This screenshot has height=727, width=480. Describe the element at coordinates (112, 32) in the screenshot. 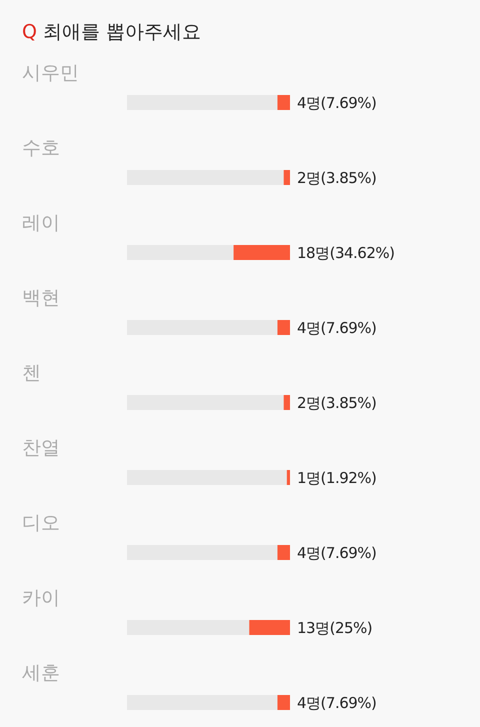

I see `chart-title: Q 최애를 뽑아주세요` at that location.